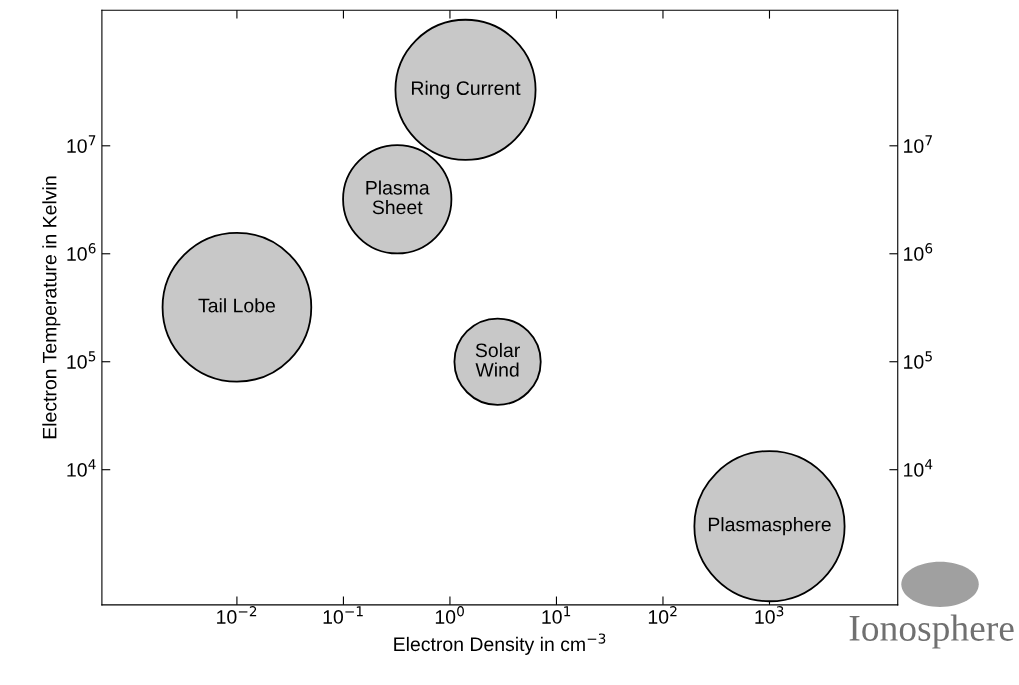 The image size is (1019, 685). What do you see at coordinates (918, 144) in the screenshot?
I see `text: 10$^{7}$` at bounding box center [918, 144].